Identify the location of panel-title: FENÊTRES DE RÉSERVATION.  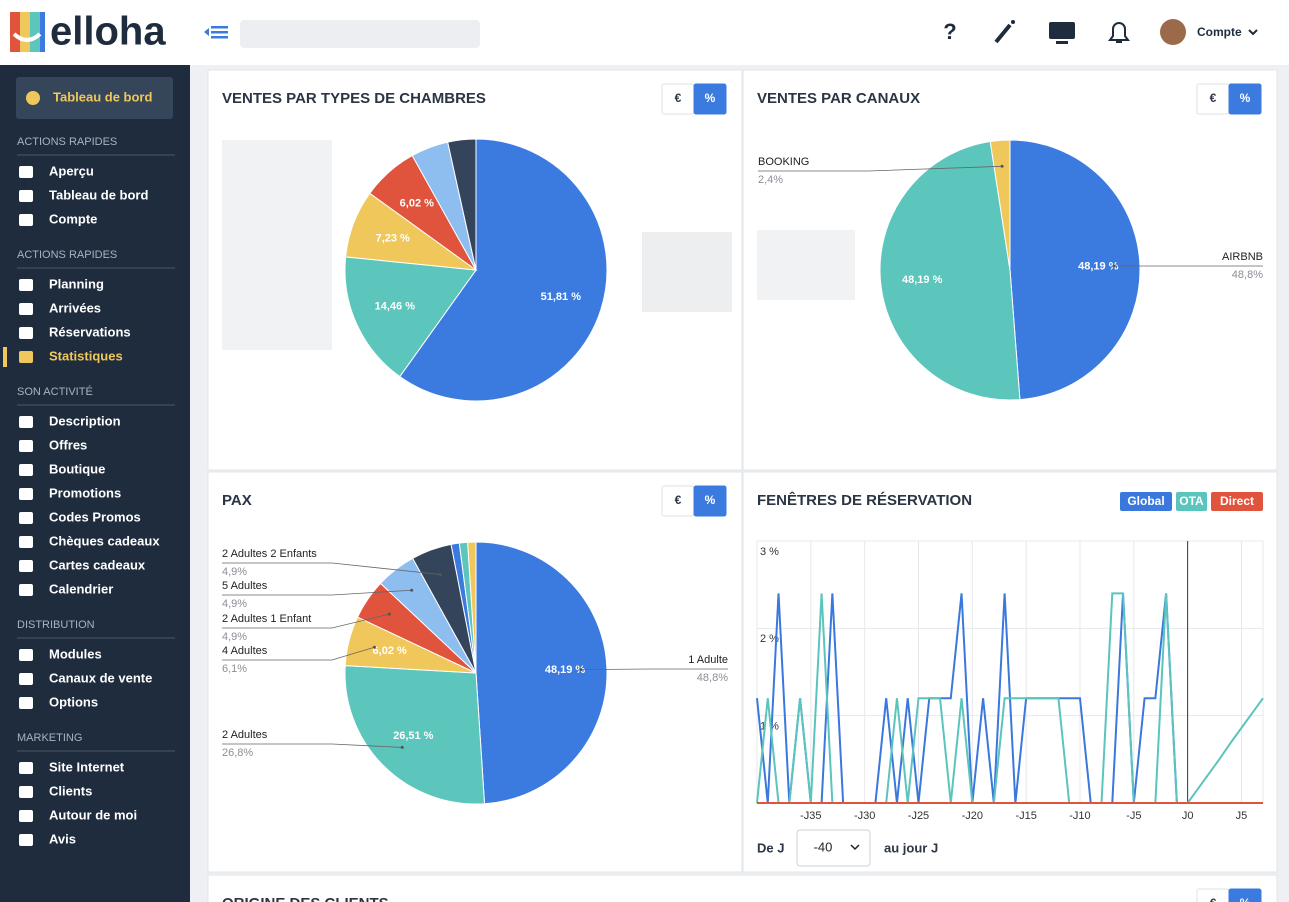
(864, 500).